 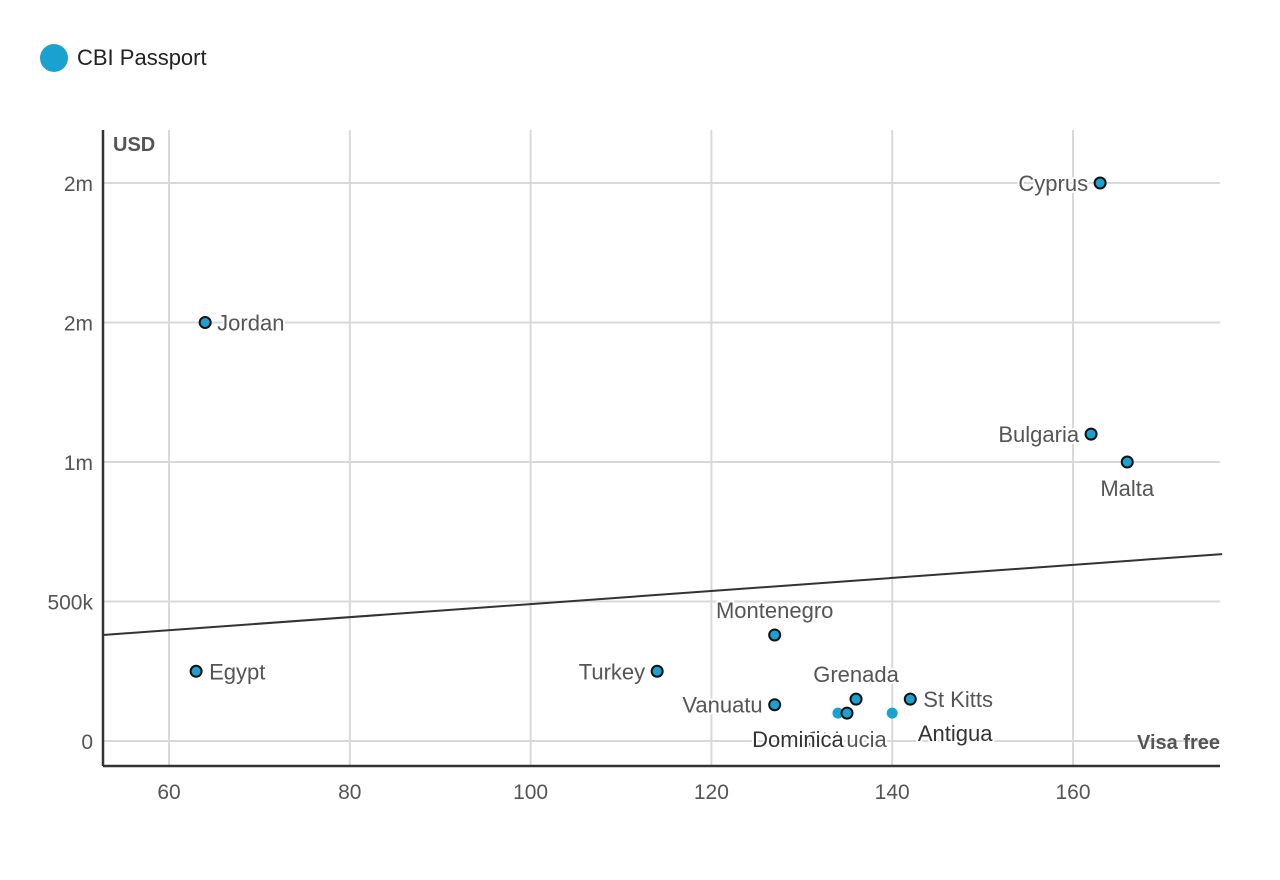 What do you see at coordinates (847, 739) in the screenshot?
I see `point-label: St Lucia` at bounding box center [847, 739].